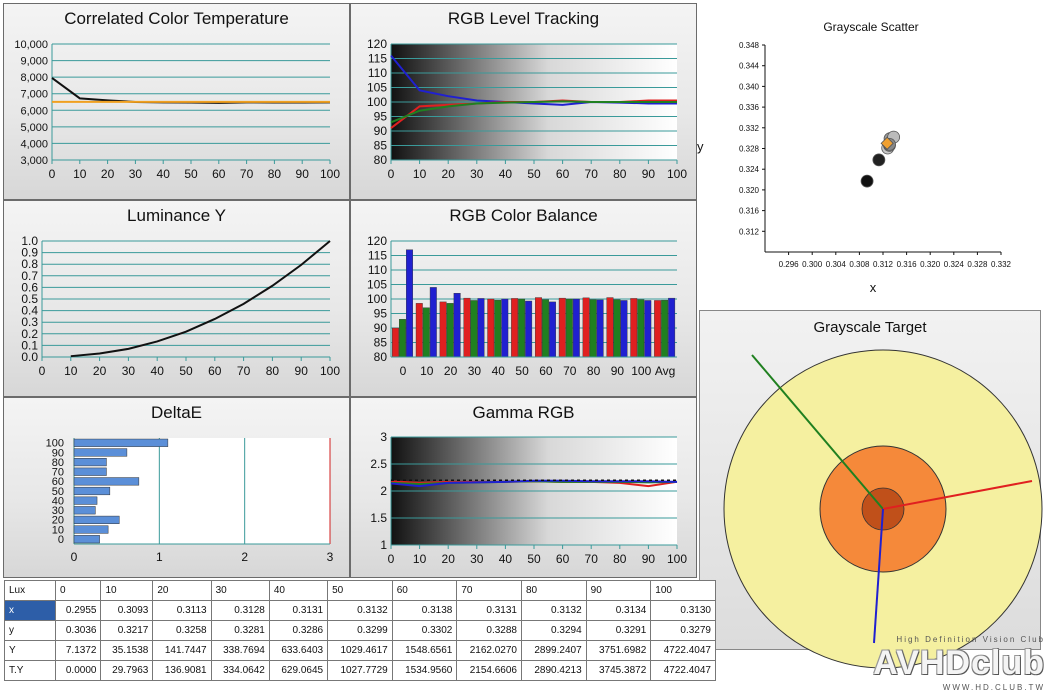 This screenshot has width=1051, height=694. What do you see at coordinates (29, 345) in the screenshot?
I see `y-tick-label: 0.1` at bounding box center [29, 345].